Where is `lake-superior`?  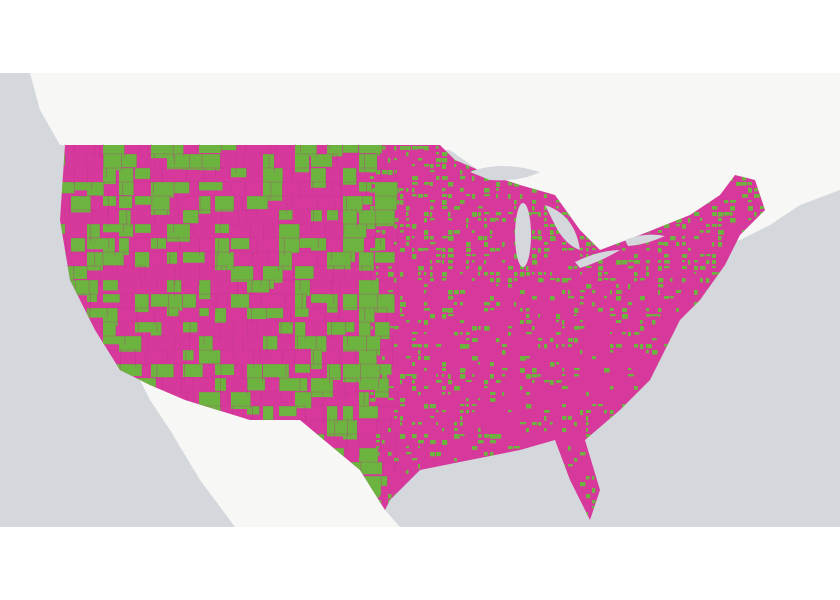
lake-superior is located at coordinates (505, 173).